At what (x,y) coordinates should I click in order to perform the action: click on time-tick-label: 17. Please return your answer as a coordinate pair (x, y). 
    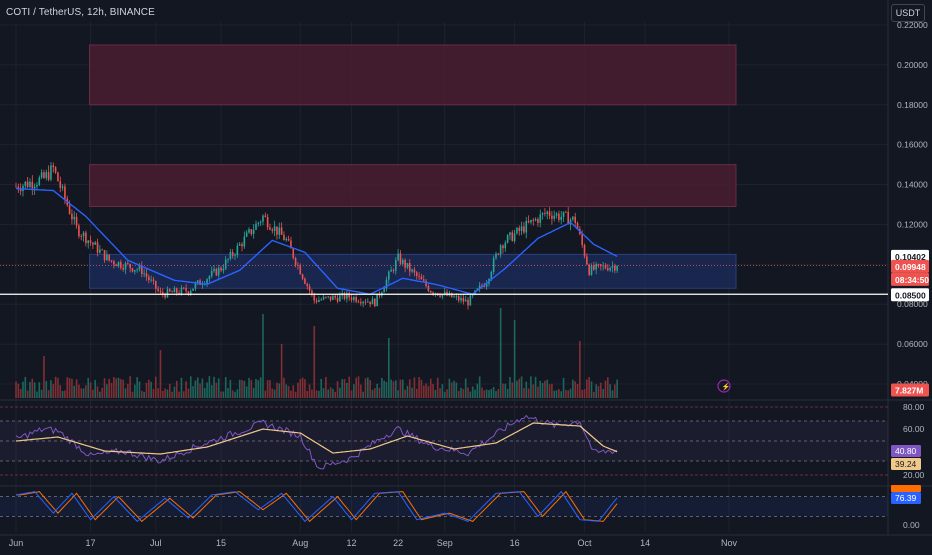
    Looking at the image, I should click on (91, 543).